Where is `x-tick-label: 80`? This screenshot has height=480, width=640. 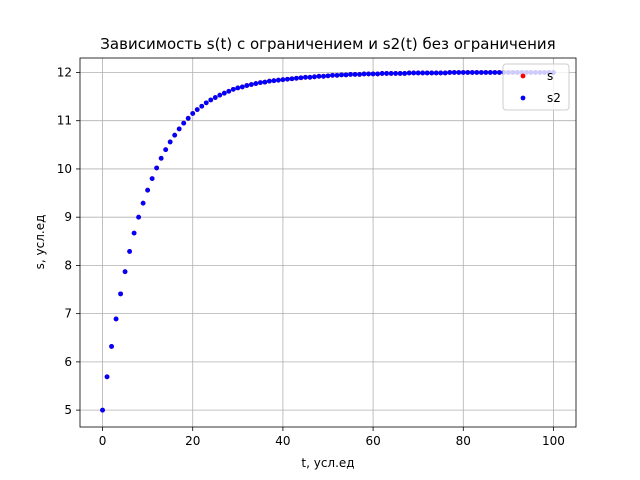
x-tick-label: 80 is located at coordinates (463, 441).